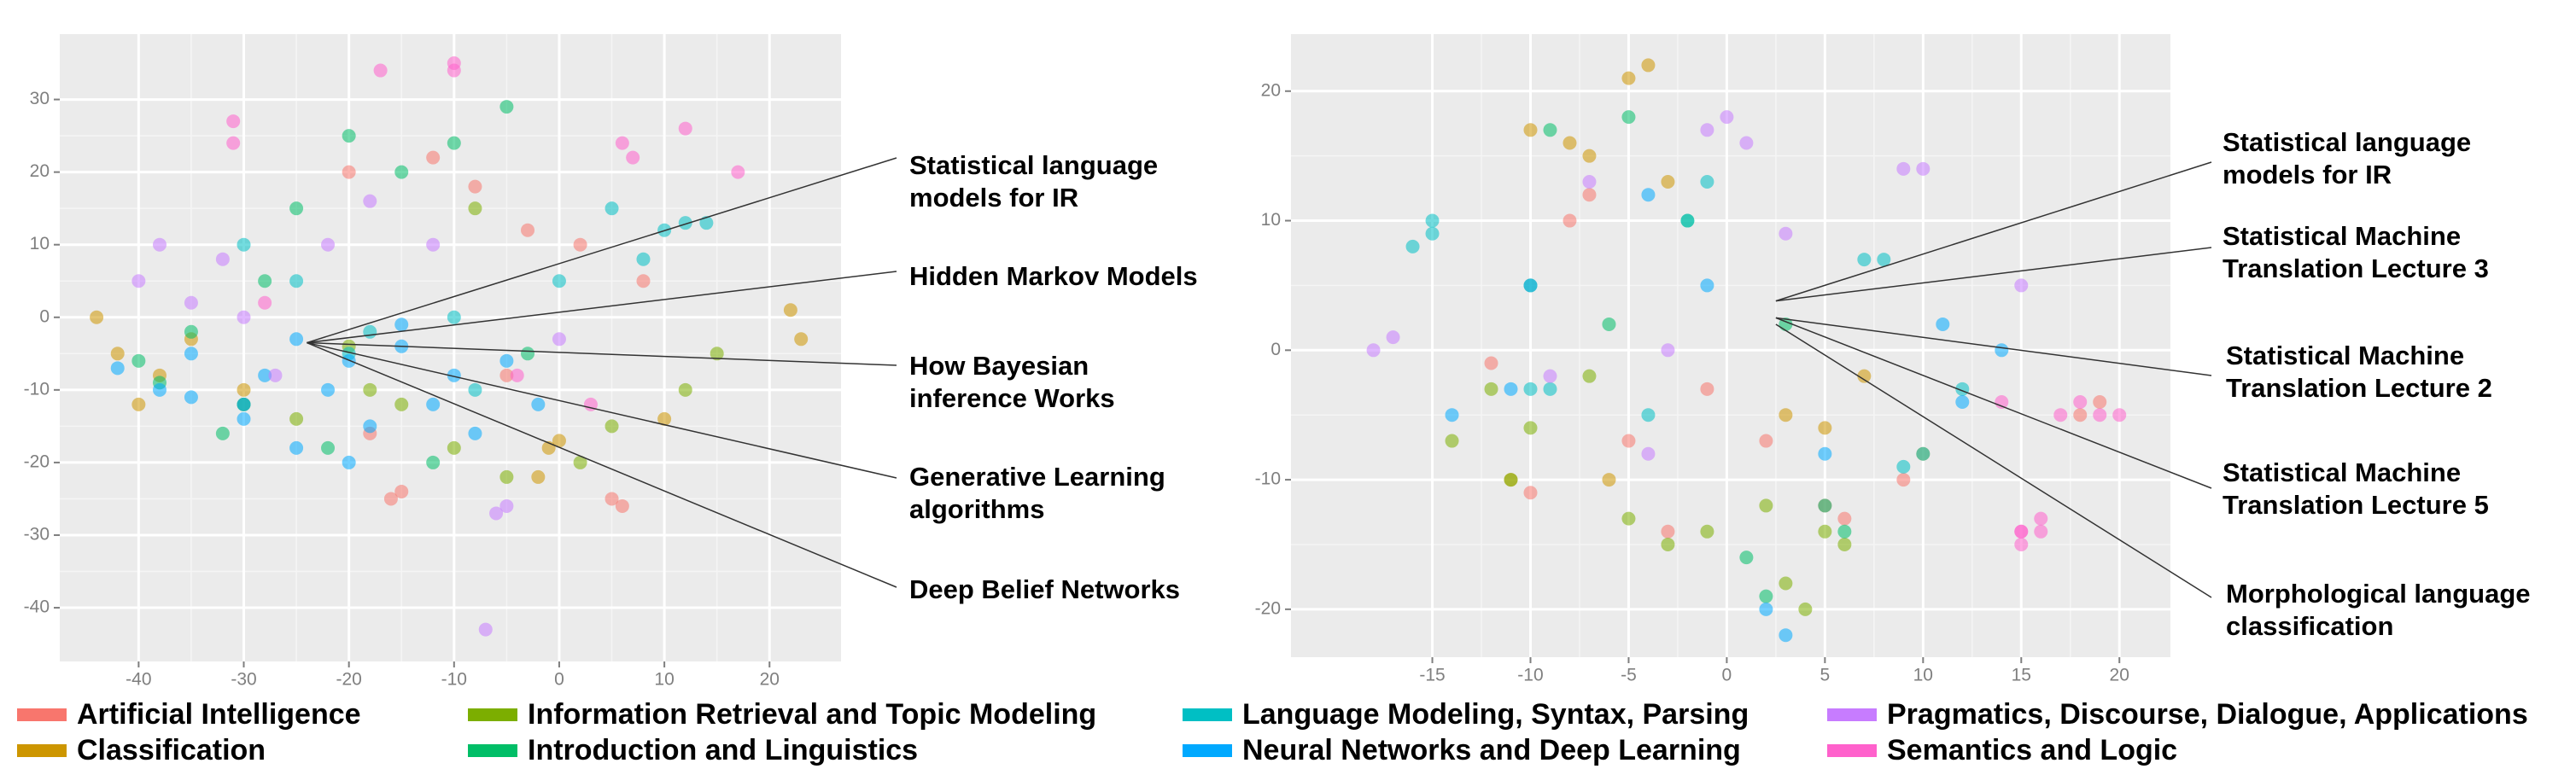  What do you see at coordinates (1275, 349) in the screenshot?
I see `y-tick-label: 0` at bounding box center [1275, 349].